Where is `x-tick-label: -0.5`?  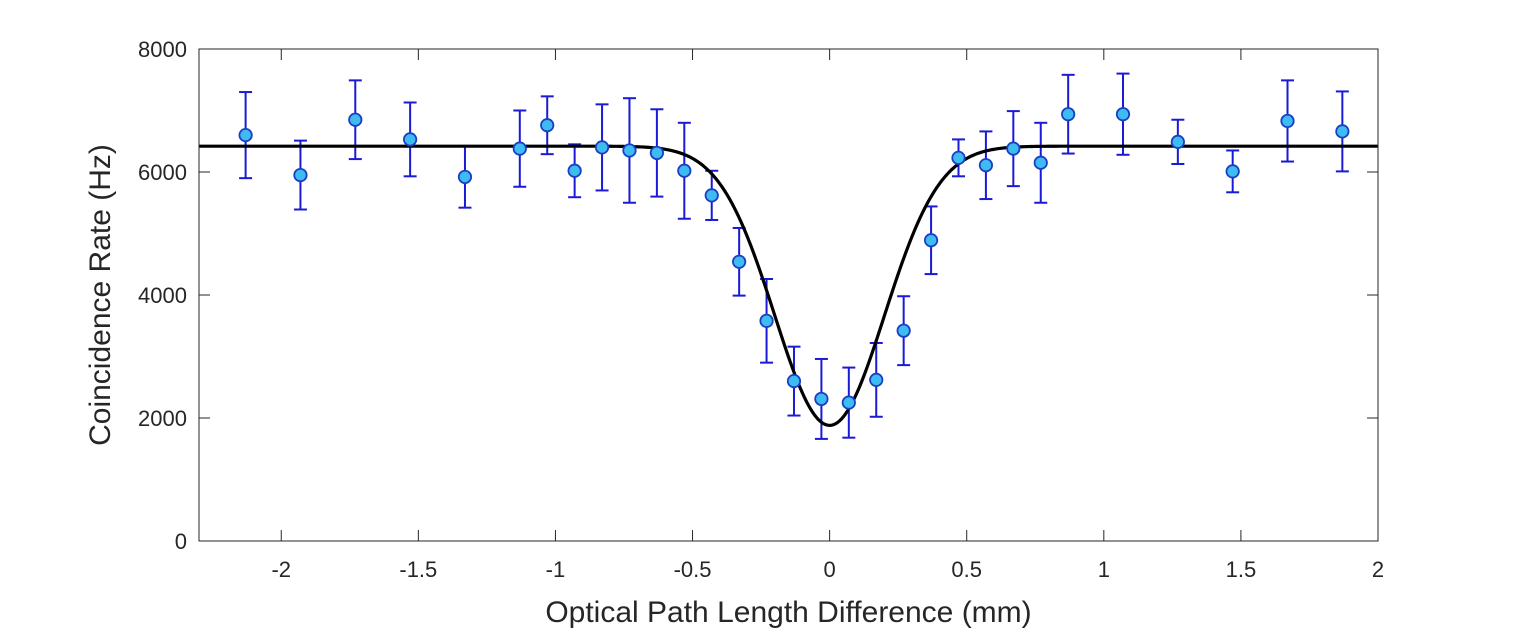 x-tick-label: -0.5 is located at coordinates (693, 569).